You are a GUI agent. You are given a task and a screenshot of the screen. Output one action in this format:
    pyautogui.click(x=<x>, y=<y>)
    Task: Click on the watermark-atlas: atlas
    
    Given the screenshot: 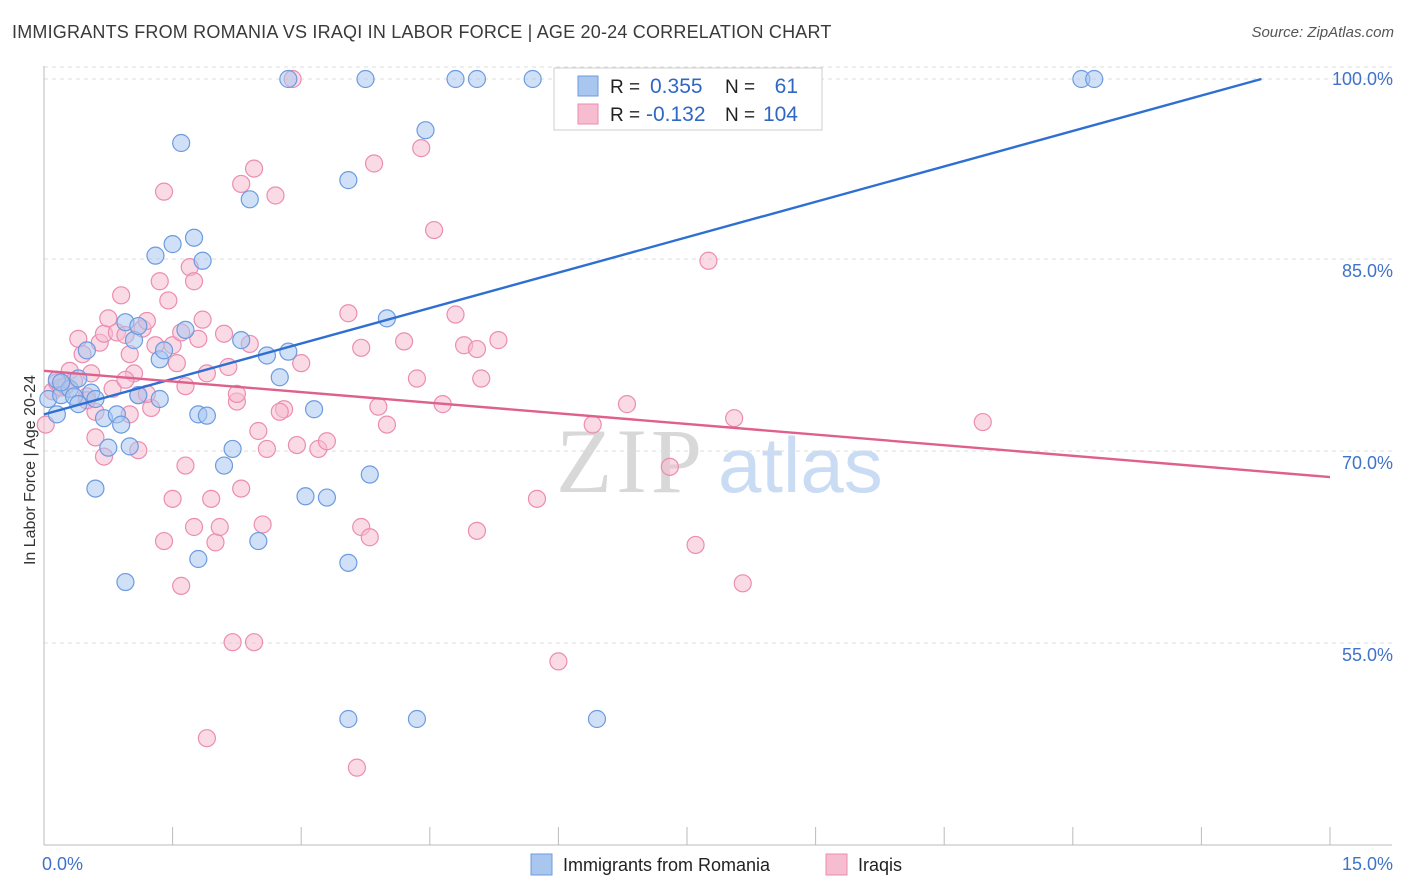 What is the action you would take?
    pyautogui.click(x=800, y=465)
    